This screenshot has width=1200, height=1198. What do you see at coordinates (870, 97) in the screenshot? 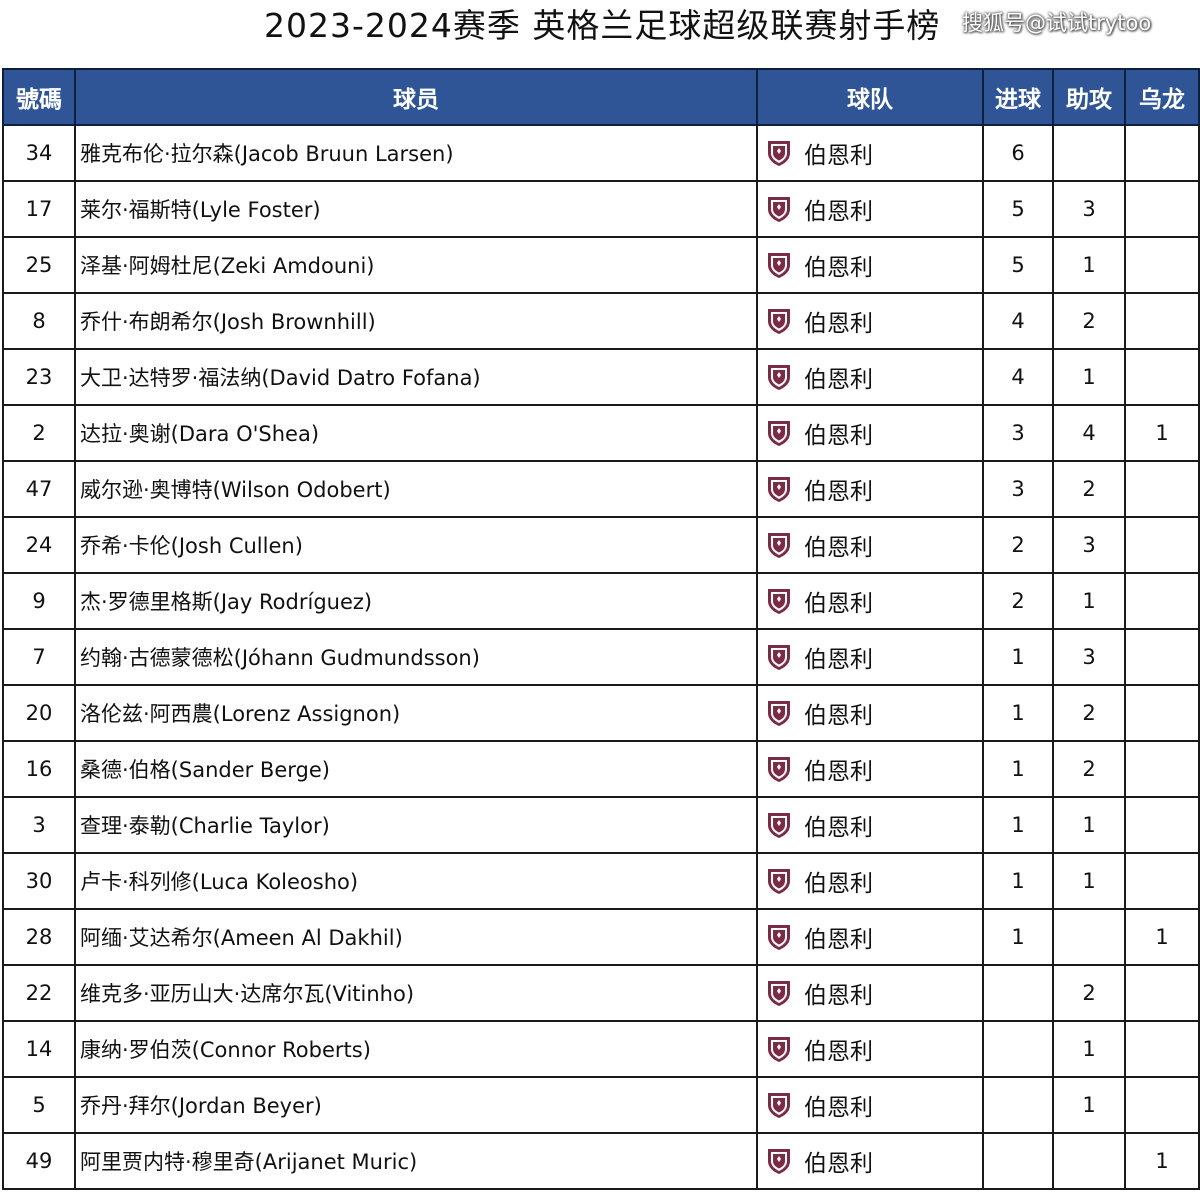
I see `column-header-team: 球队` at bounding box center [870, 97].